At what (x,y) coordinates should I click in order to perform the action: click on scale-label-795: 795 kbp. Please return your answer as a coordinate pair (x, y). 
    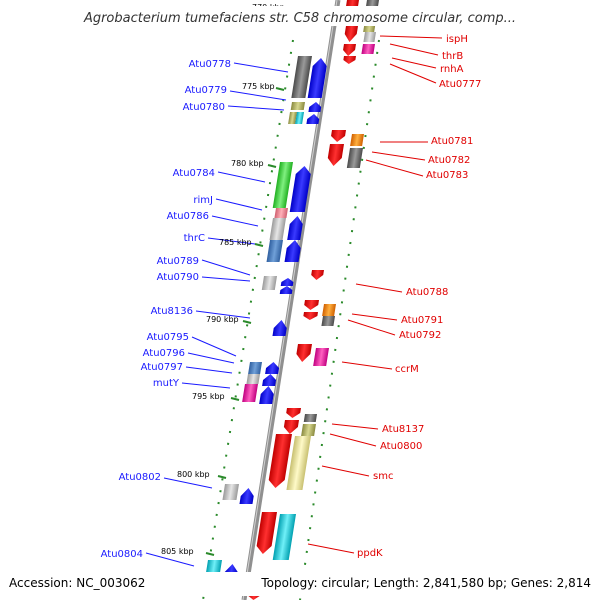
    Looking at the image, I should click on (208, 396).